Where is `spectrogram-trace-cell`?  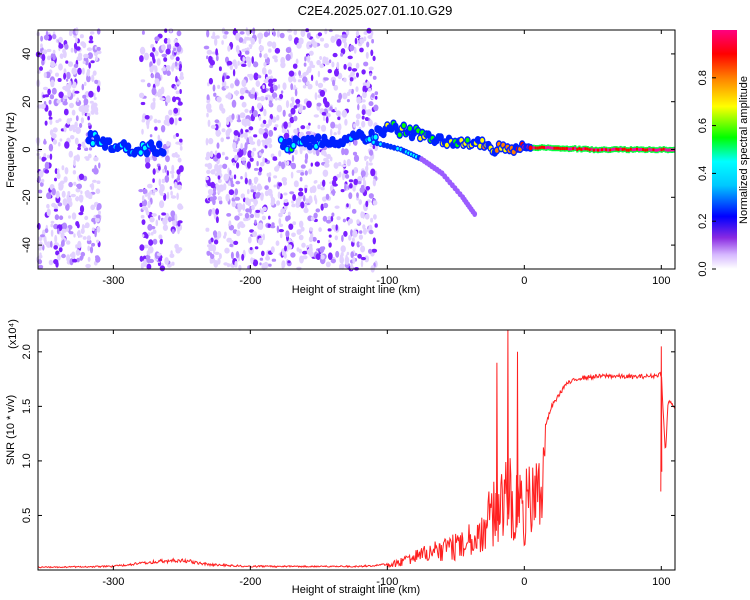
spectrogram-trace-cell is located at coordinates (163, 152).